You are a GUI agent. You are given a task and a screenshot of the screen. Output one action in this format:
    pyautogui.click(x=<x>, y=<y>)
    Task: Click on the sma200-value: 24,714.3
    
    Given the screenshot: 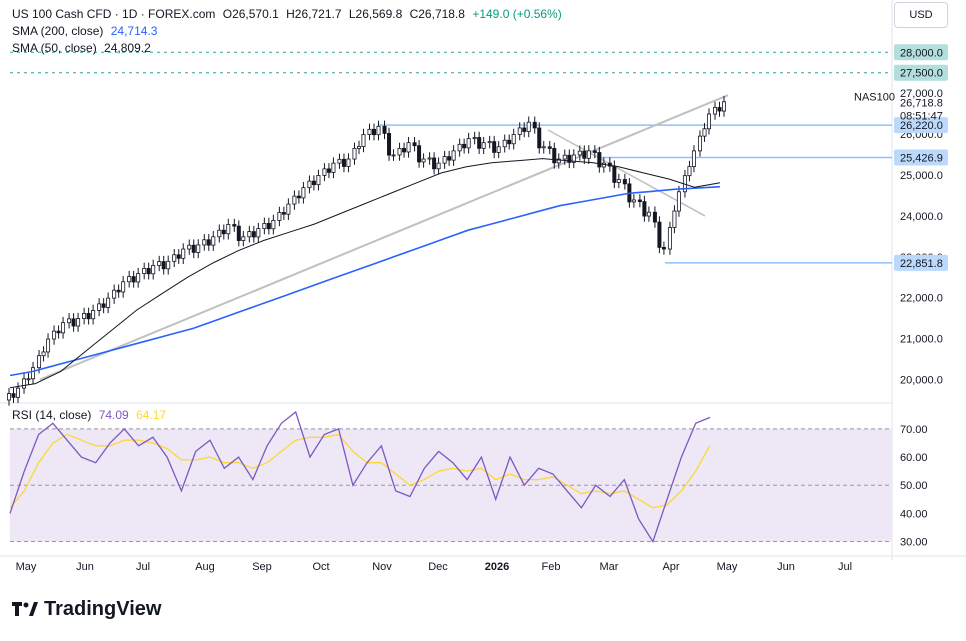 What is the action you would take?
    pyautogui.click(x=134, y=31)
    